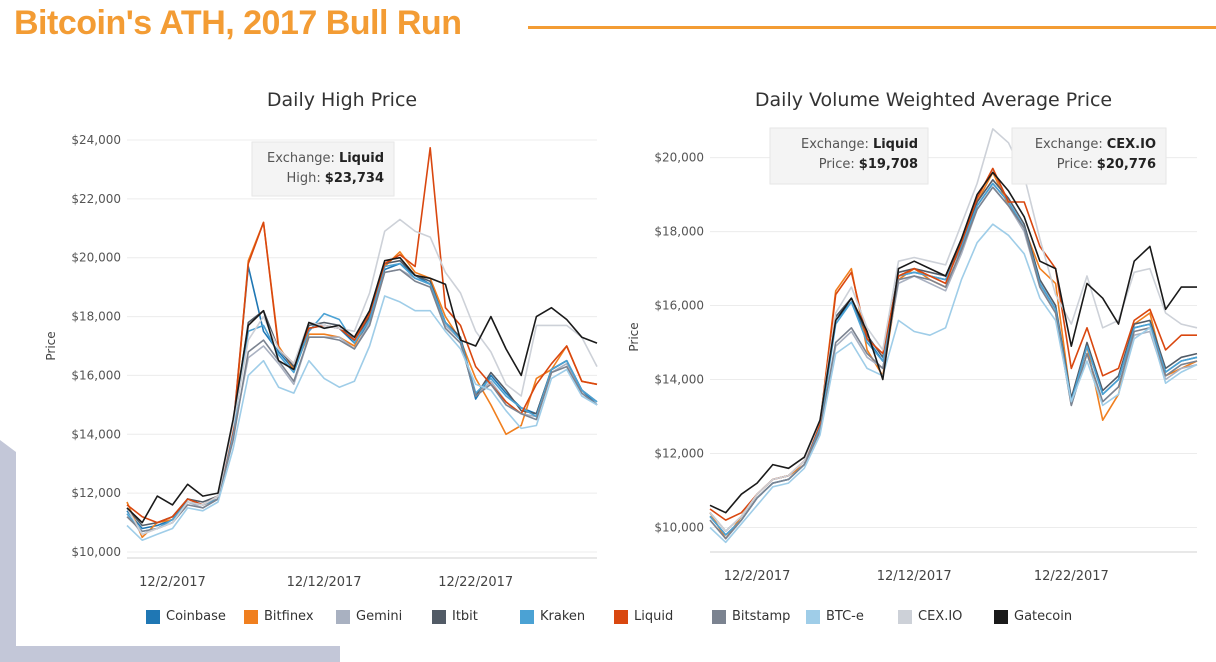  Describe the element at coordinates (761, 616) in the screenshot. I see `legend-label: Bitstamp` at that location.